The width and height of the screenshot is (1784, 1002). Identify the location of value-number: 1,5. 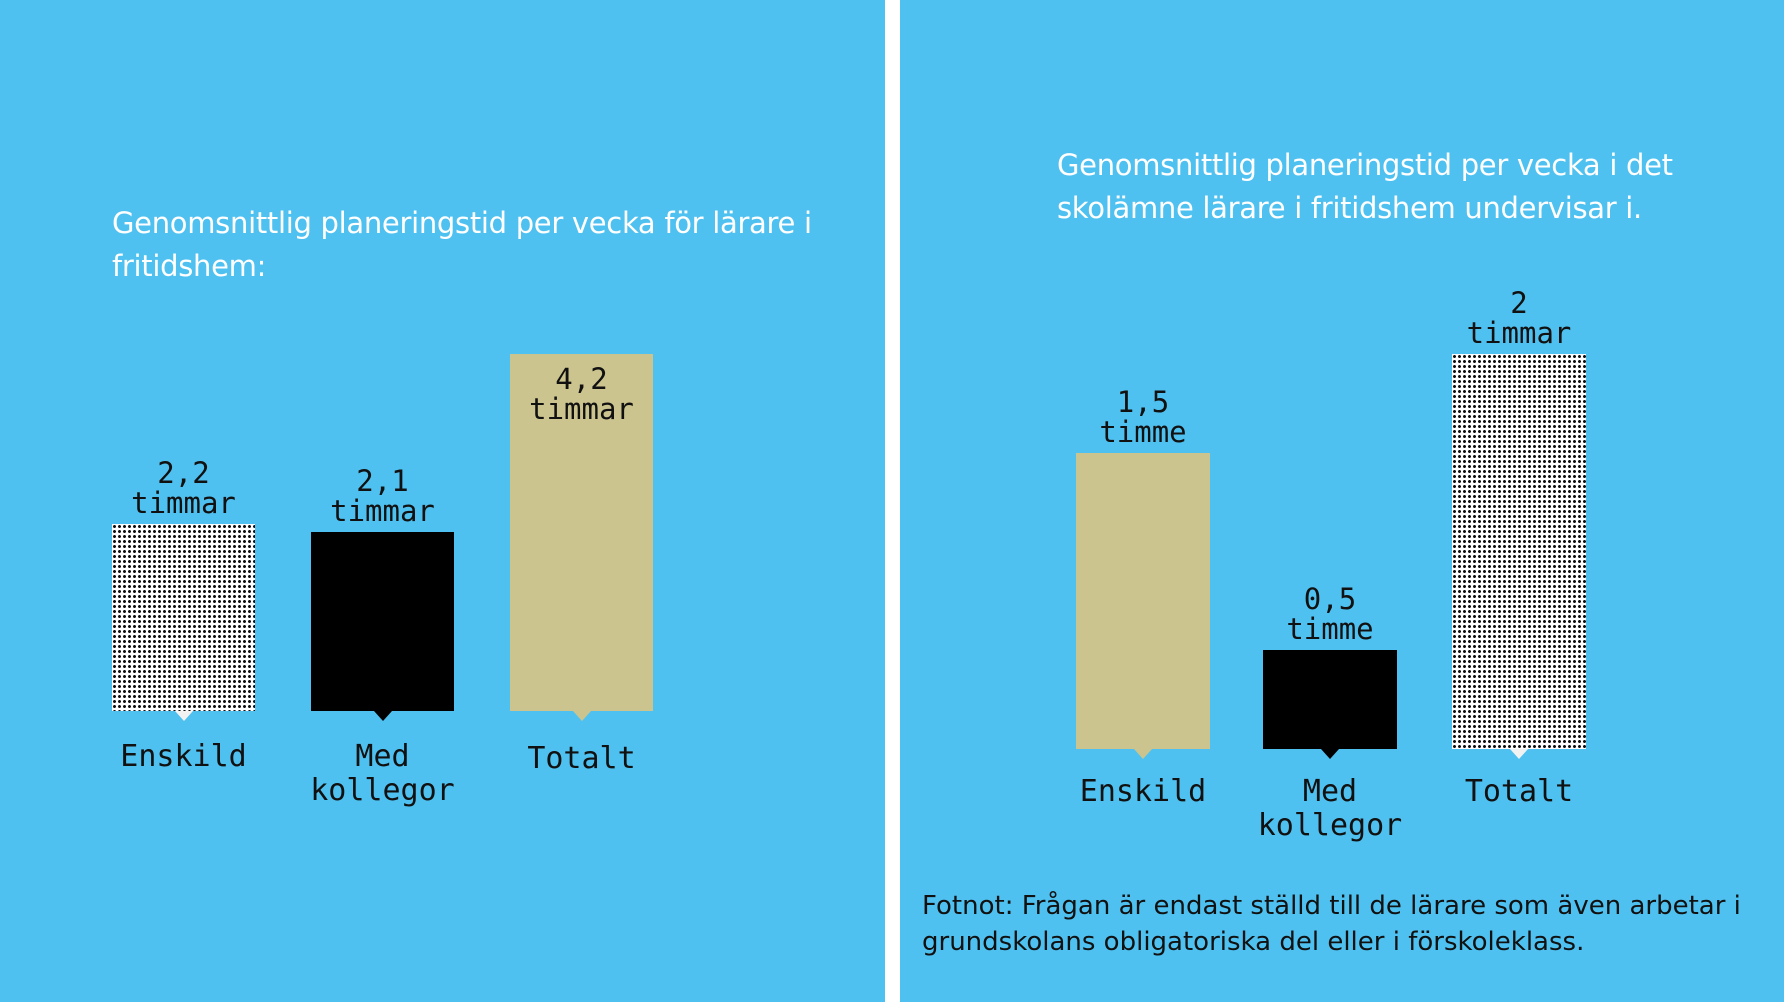
(1143, 402).